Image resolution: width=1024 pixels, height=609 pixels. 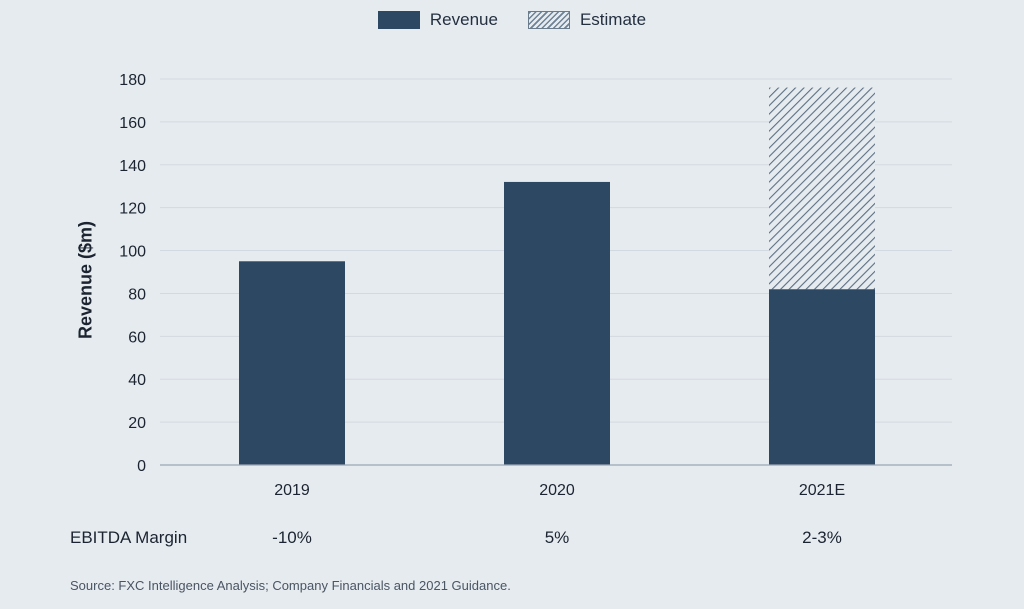 I want to click on ebitda-value-2019: -10%, so click(x=292, y=537).